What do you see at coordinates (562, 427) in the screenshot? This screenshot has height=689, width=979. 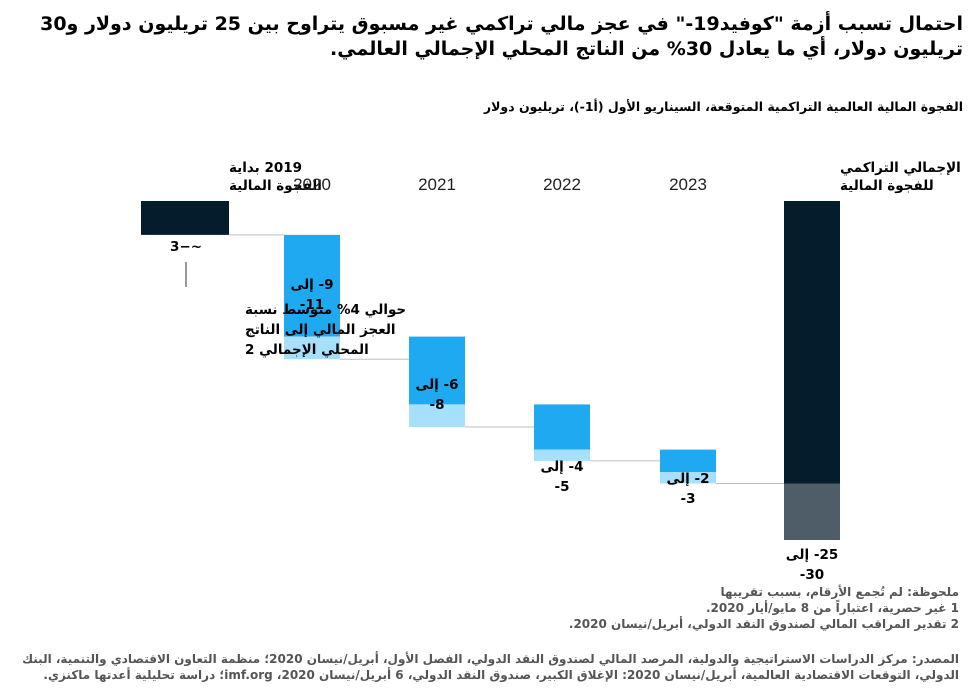 I see `bar-2022-main` at bounding box center [562, 427].